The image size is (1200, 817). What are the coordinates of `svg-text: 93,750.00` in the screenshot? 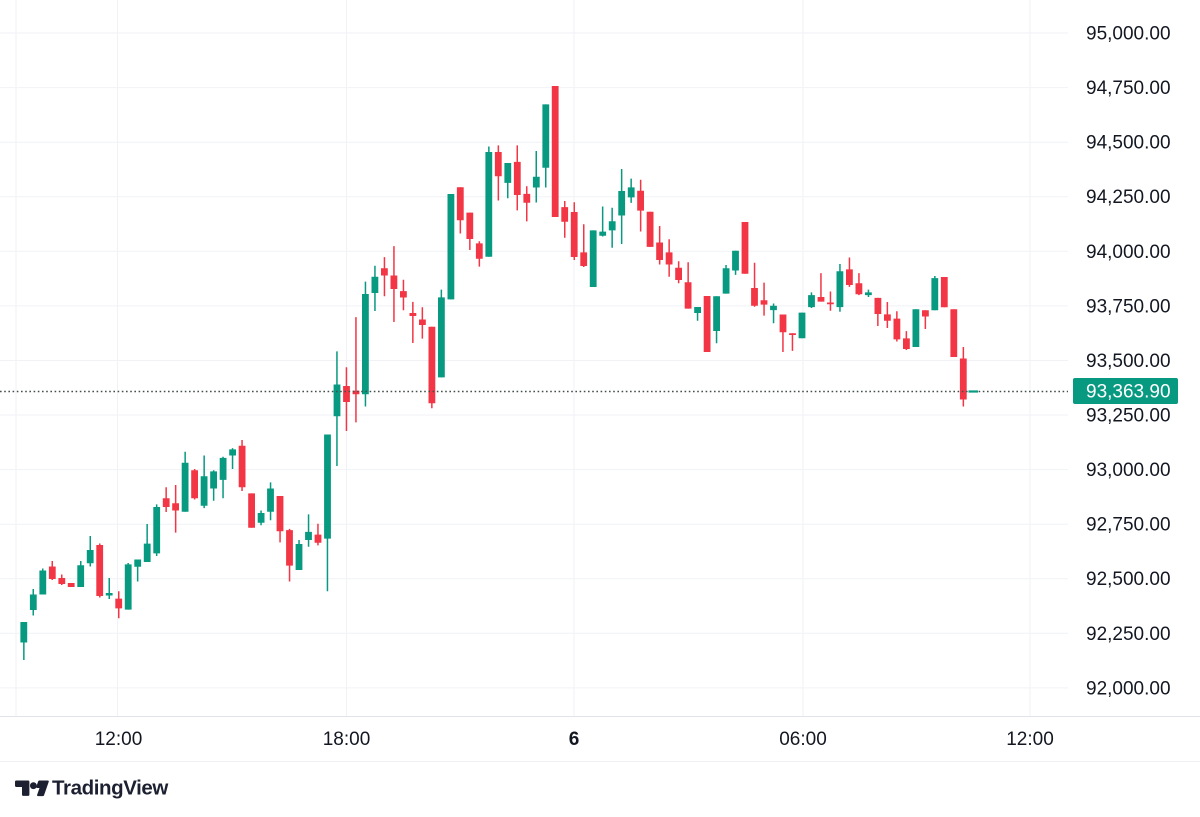 It's located at (1128, 306).